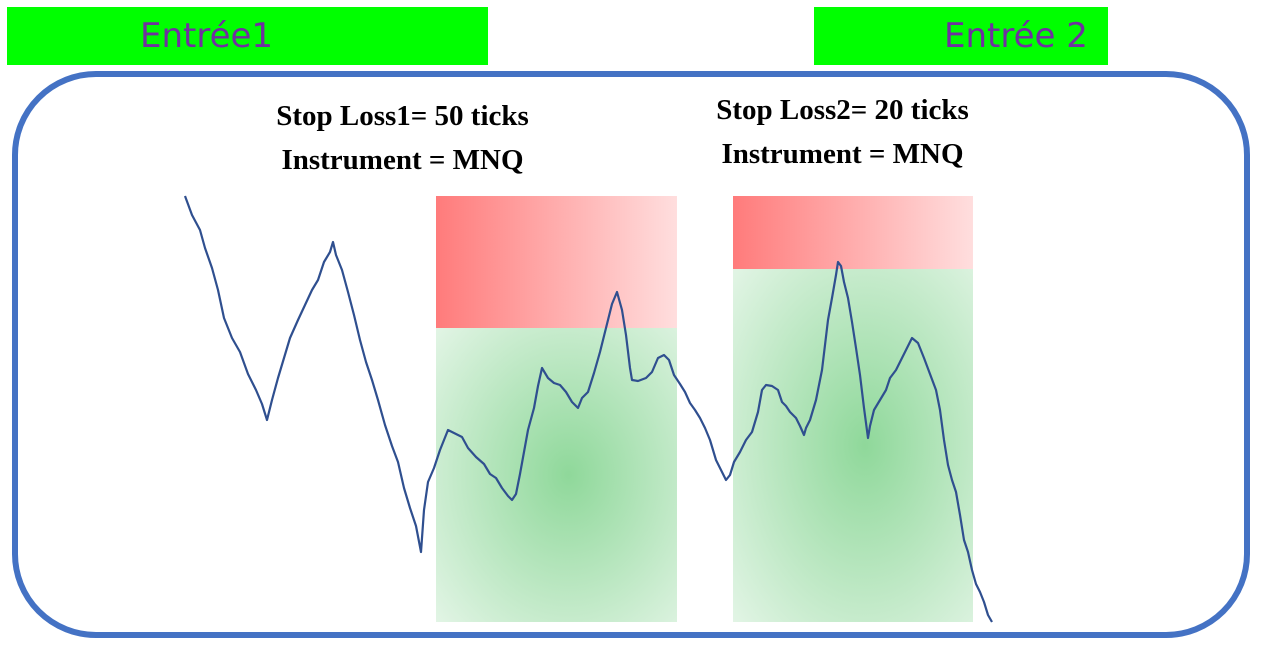 The width and height of the screenshot is (1263, 652). What do you see at coordinates (402, 116) in the screenshot?
I see `trade1-stop-loss: Stop Loss1= 50 ticks` at bounding box center [402, 116].